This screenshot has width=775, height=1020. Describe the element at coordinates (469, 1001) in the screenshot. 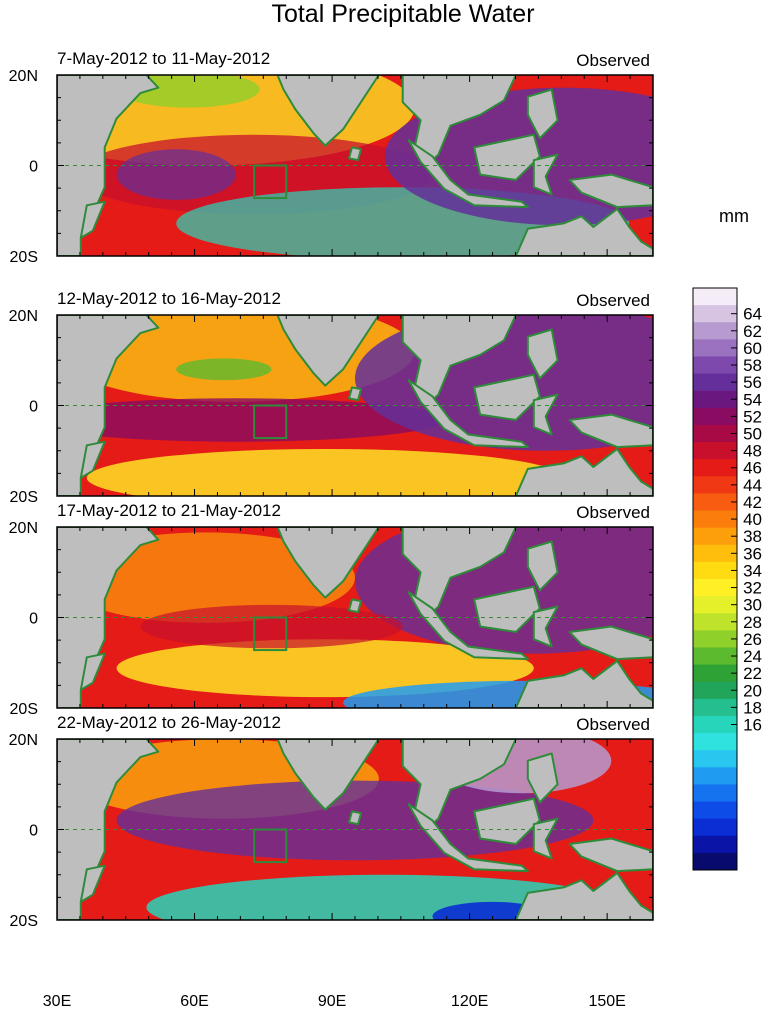

I see `lon-label: 120E` at that location.